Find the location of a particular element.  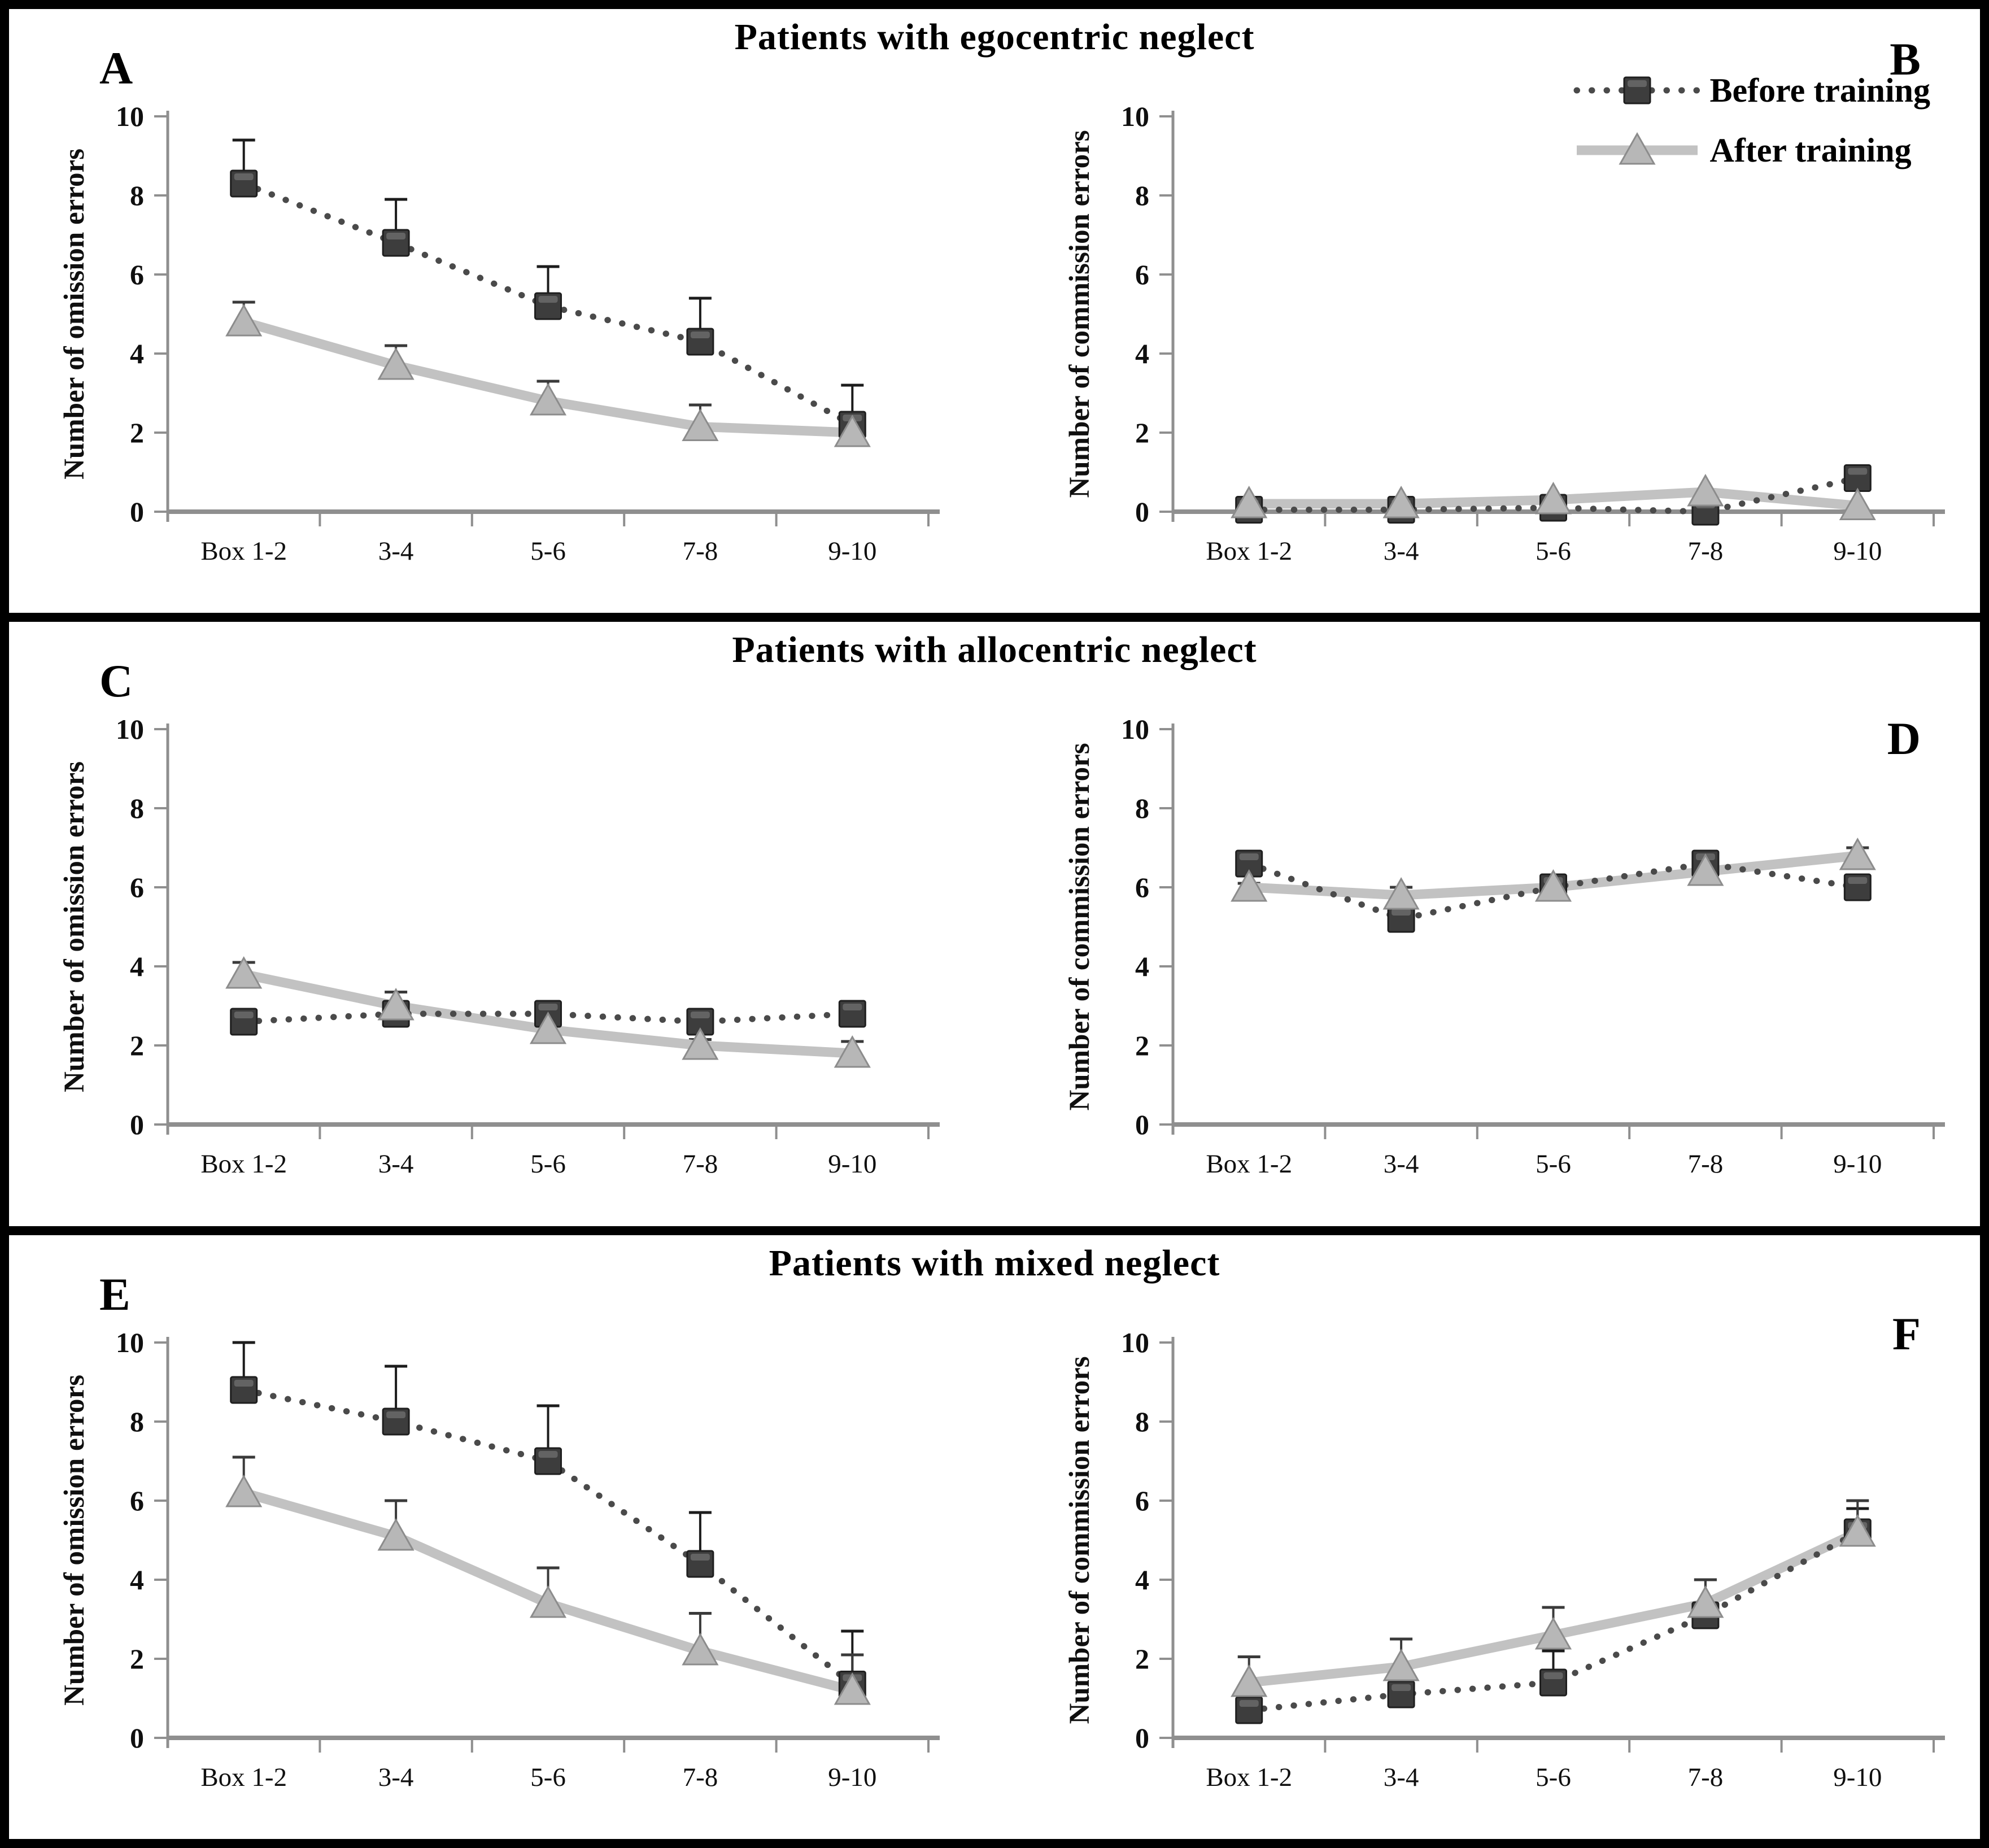

panel-label-c: C is located at coordinates (116, 681).